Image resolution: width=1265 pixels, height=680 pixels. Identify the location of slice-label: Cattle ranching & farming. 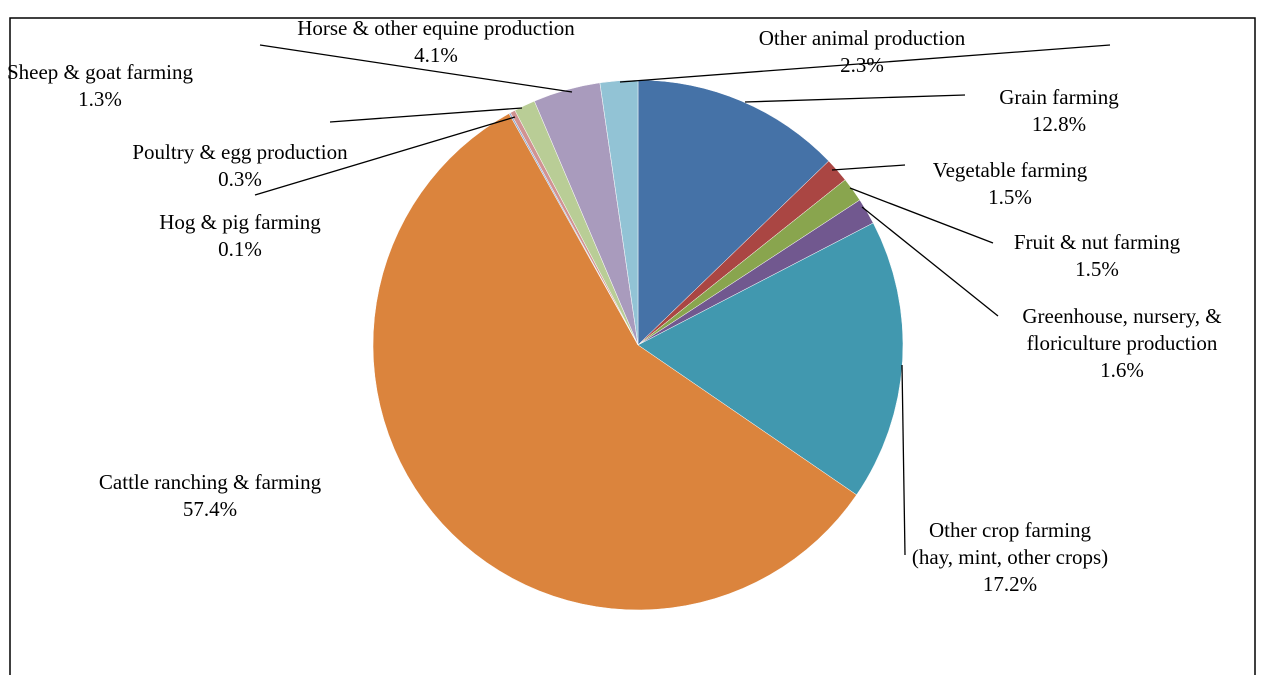
(210, 482).